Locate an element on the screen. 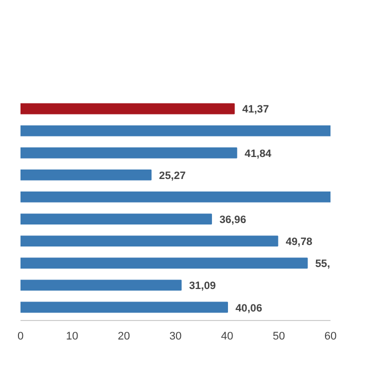  x-tick-label: 50 is located at coordinates (278, 336).